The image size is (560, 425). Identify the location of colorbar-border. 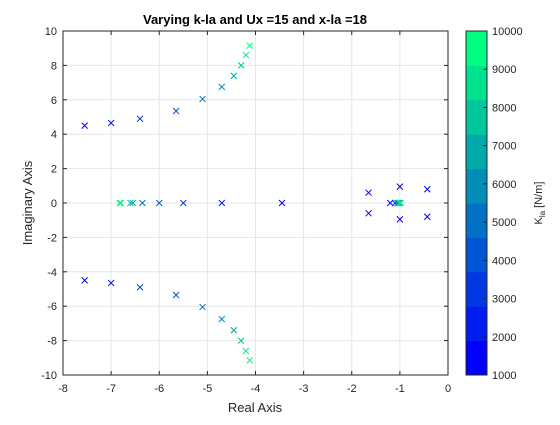
(476, 203).